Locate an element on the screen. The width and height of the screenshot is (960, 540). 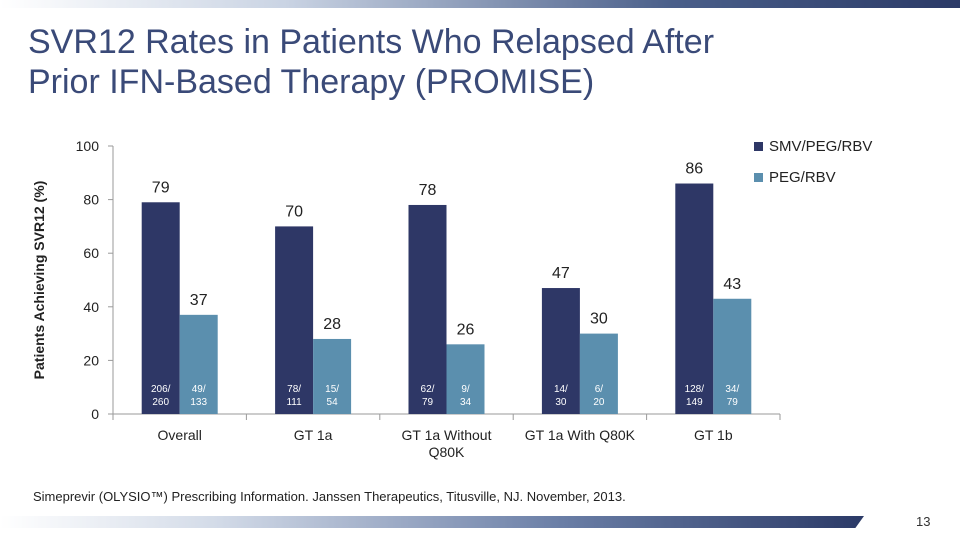
bar-fraction-numerator: 206/ is located at coordinates (161, 389).